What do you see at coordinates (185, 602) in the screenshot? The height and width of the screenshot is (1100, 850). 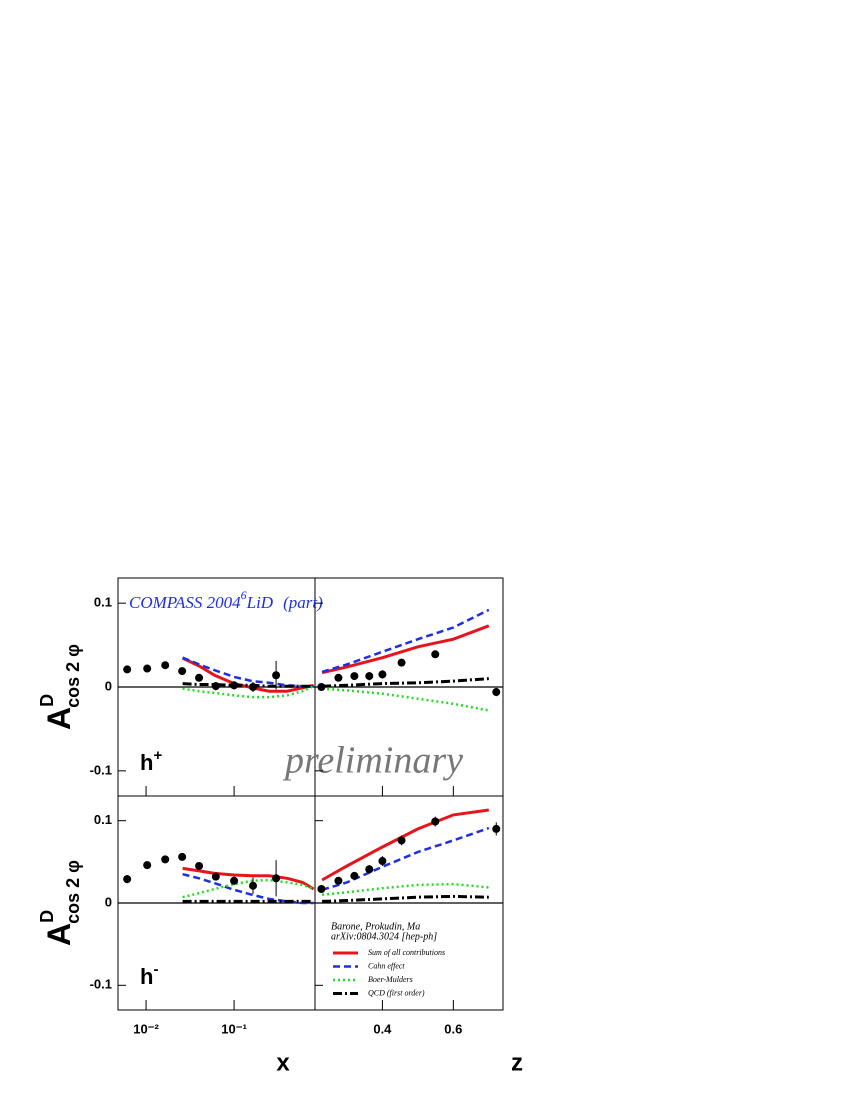 I see `title-text: COMPASS 2004` at bounding box center [185, 602].